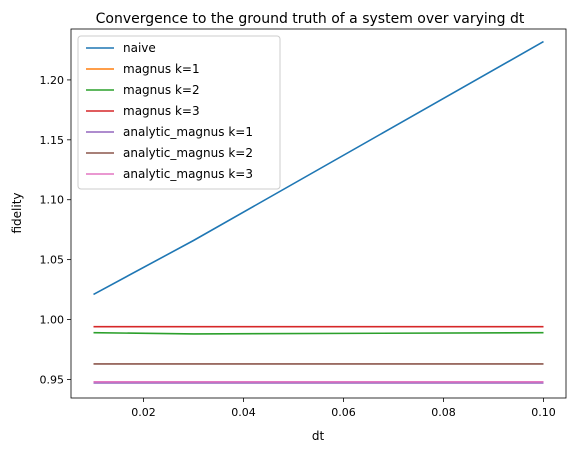  What do you see at coordinates (52, 140) in the screenshot?
I see `y-tick-label: 1.15` at bounding box center [52, 140].